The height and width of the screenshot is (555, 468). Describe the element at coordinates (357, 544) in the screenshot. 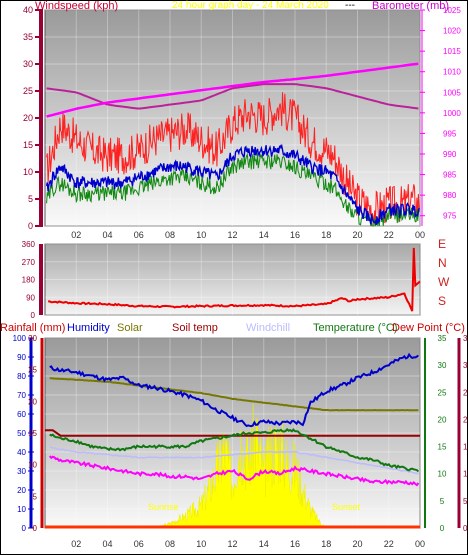

I see `x-tick-label: 20` at that location.